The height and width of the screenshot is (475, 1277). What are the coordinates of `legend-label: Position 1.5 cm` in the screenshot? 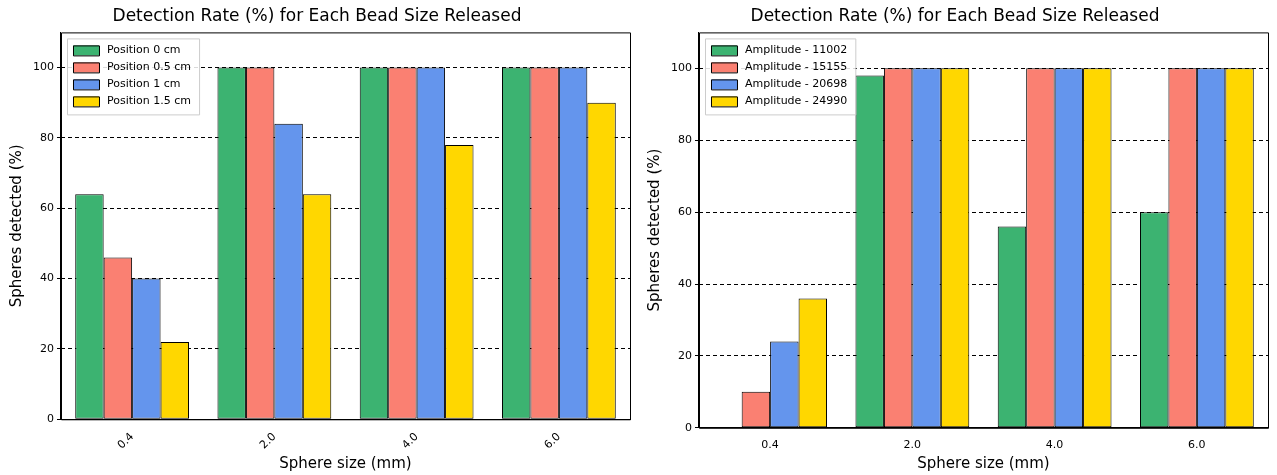 It's located at (149, 101).